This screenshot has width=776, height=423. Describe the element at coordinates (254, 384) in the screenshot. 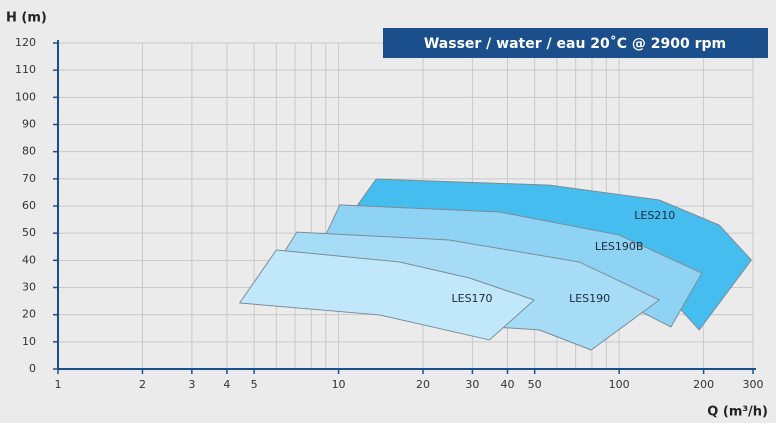

I see `x-tick-label: 5` at that location.